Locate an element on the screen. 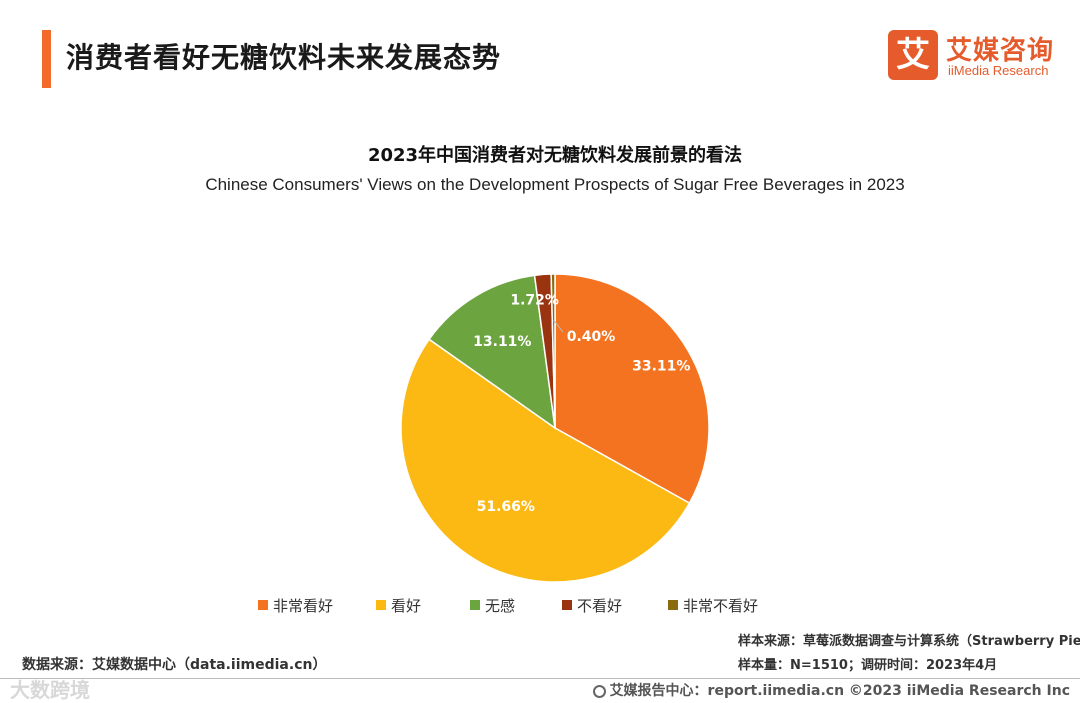 Image resolution: width=1080 pixels, height=703 pixels. legend-label: 非常不看好 is located at coordinates (721, 606).